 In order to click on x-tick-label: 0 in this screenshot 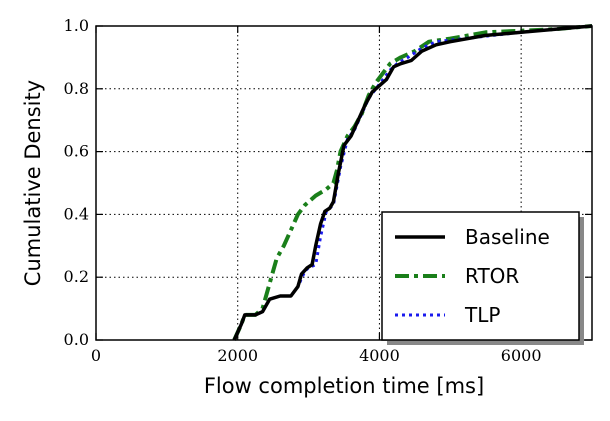, I will do `click(96, 355)`.